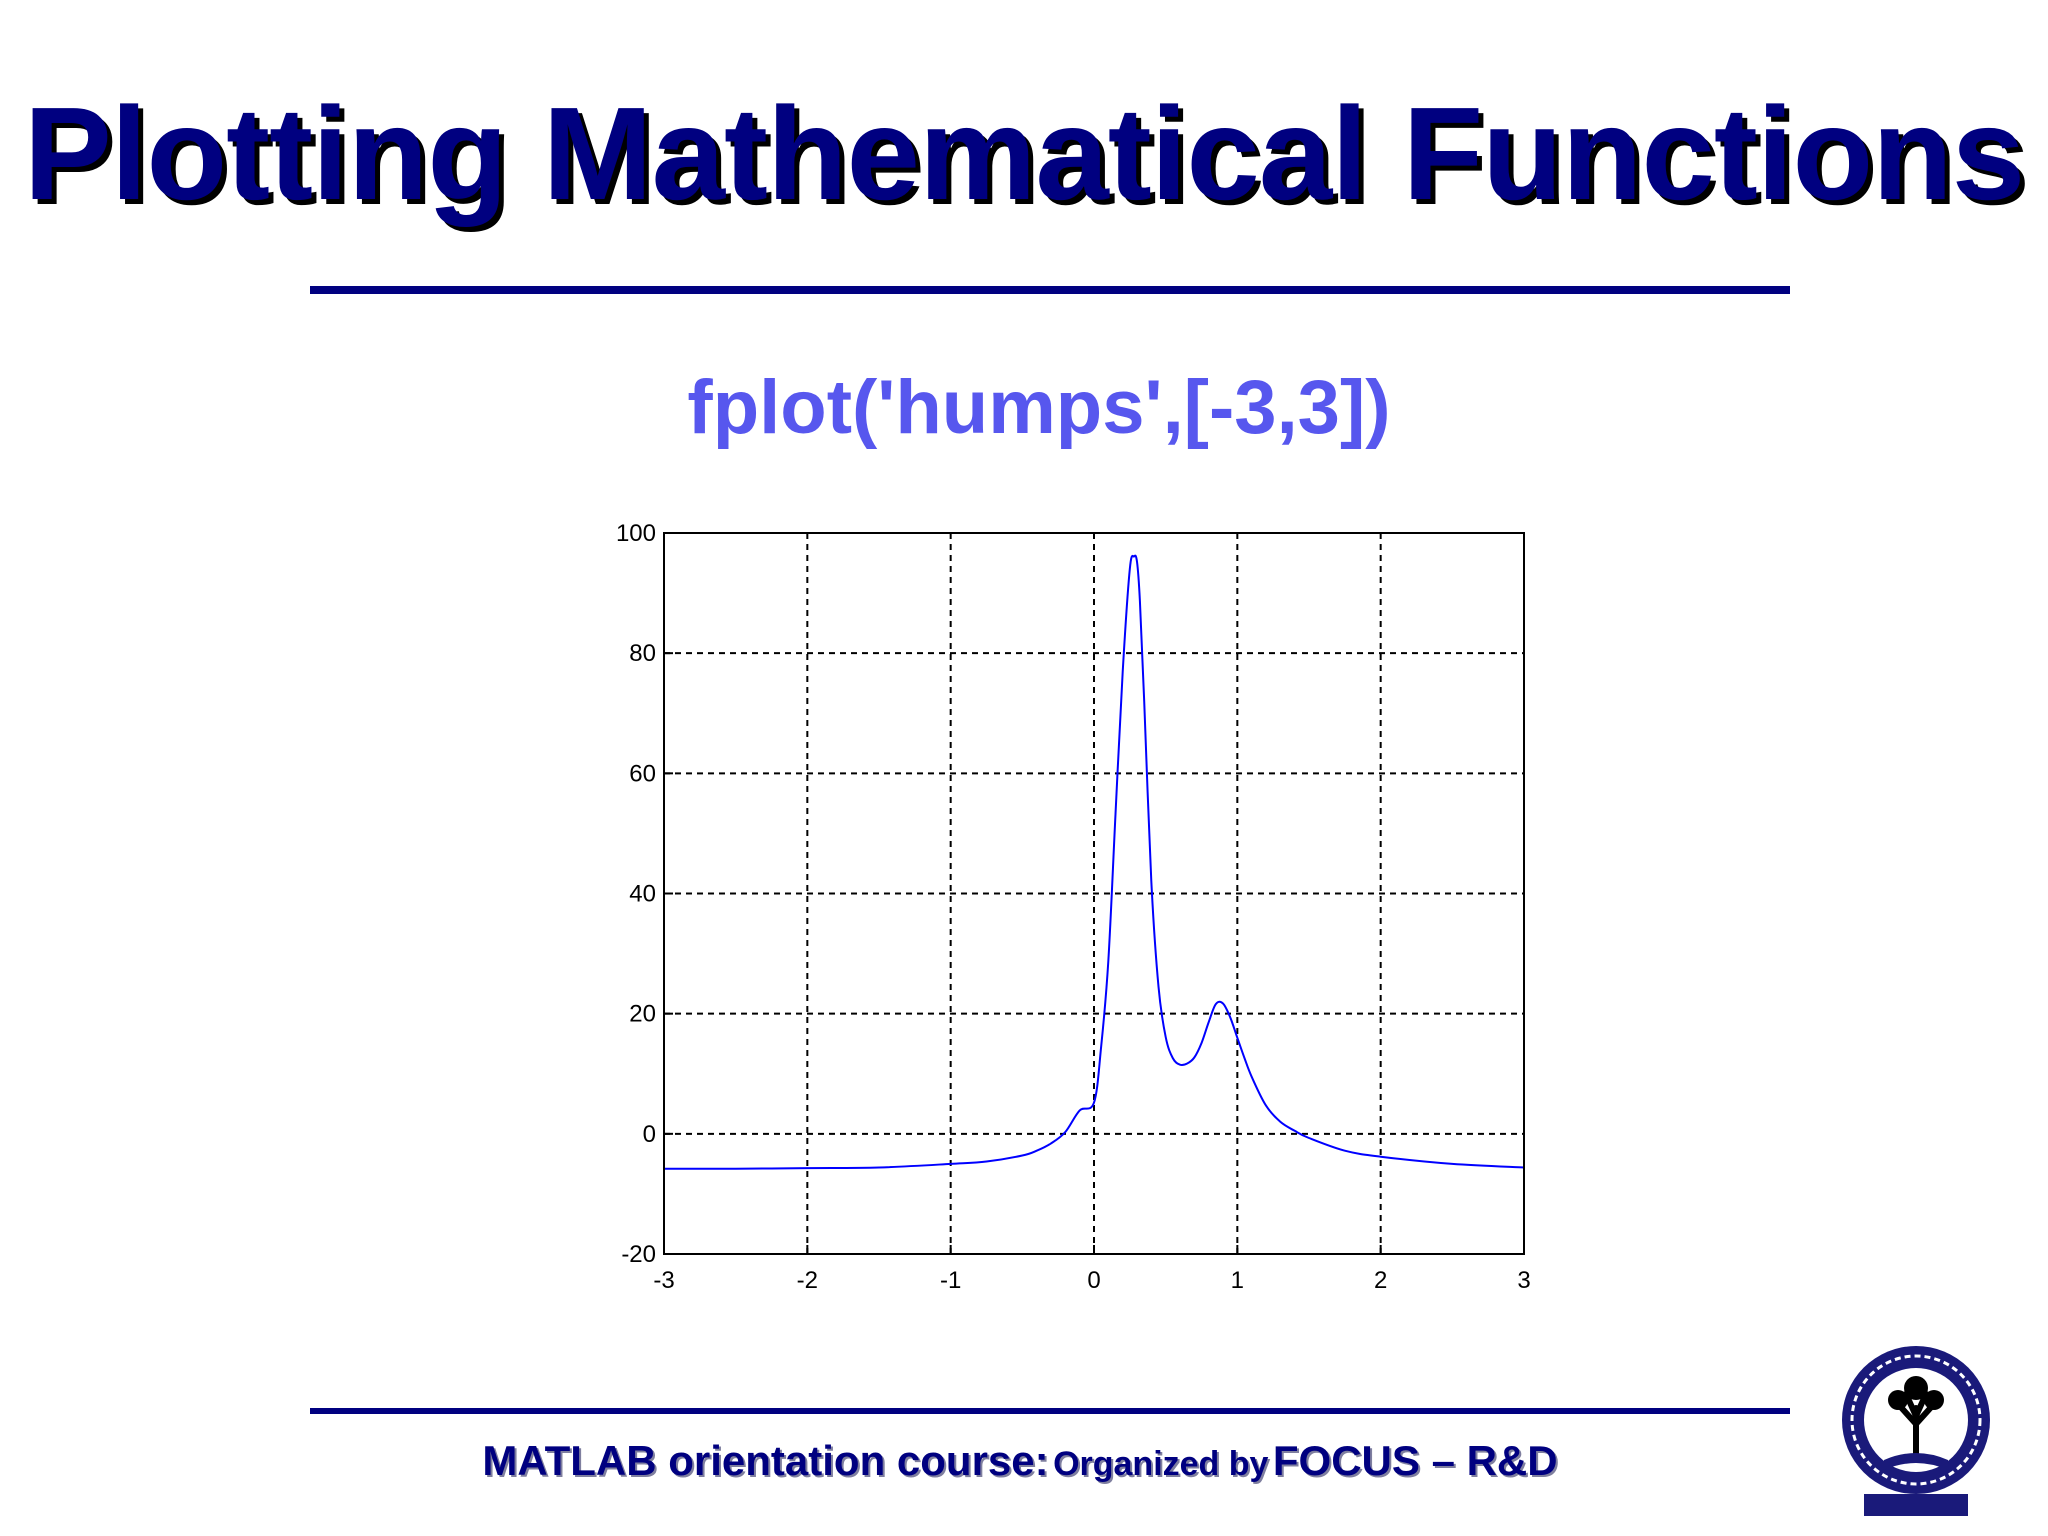 This screenshot has width=2048, height=1536. Describe the element at coordinates (1024, 153) in the screenshot. I see `slide-title: Plotting Mathematical Functions` at that location.